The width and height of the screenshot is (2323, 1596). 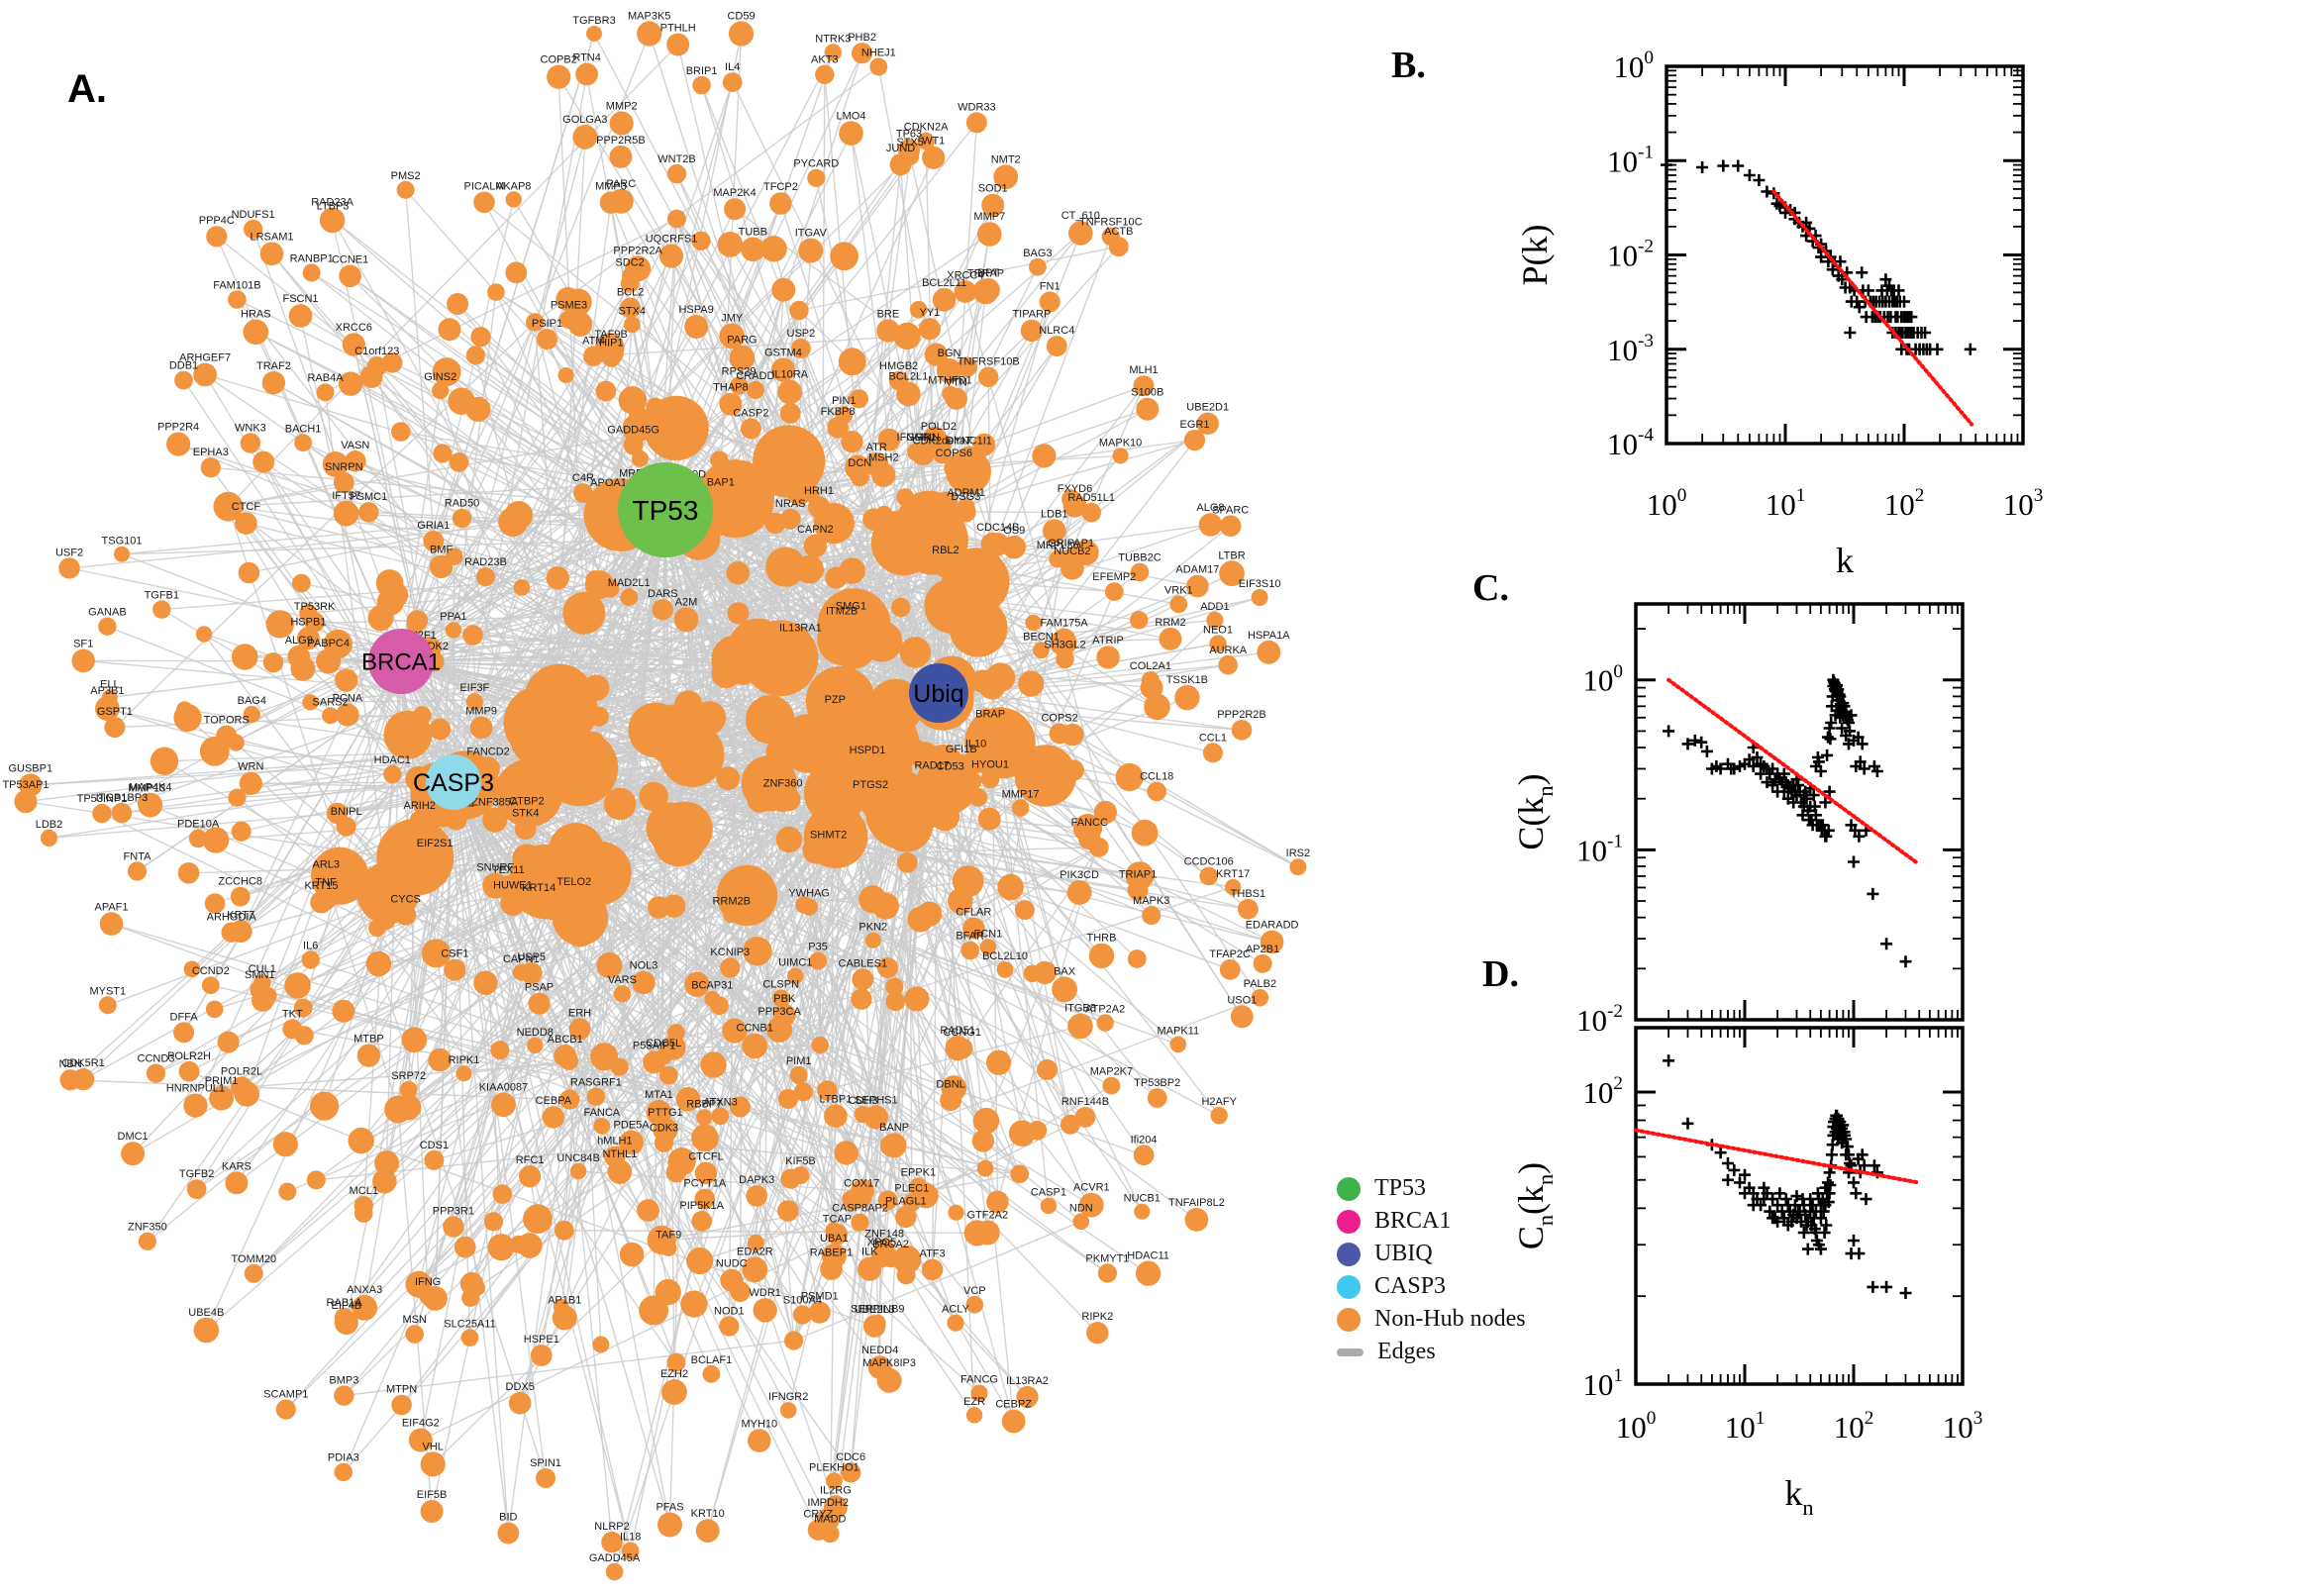 I want to click on node-label: EPHA3, so click(x=211, y=452).